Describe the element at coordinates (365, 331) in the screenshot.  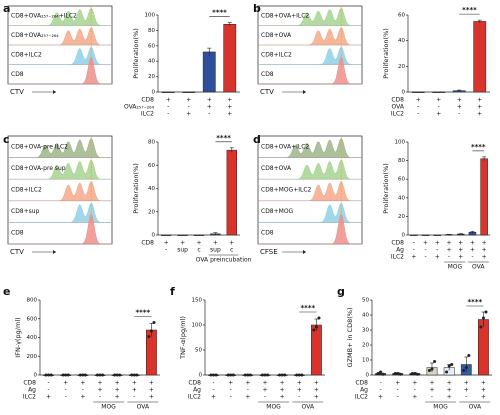
I see `y-tick-label: 30` at that location.